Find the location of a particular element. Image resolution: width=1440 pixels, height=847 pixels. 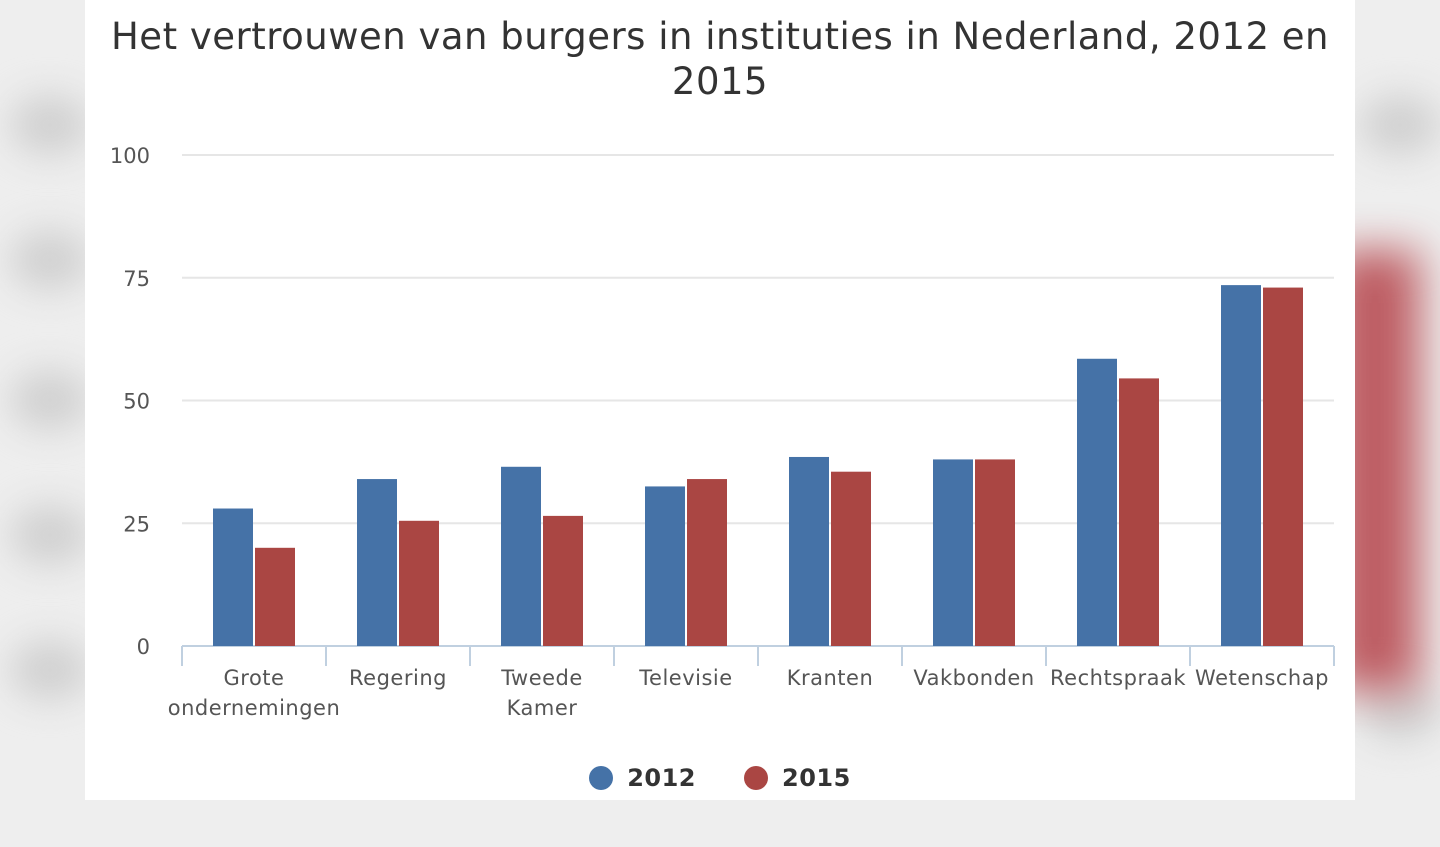

x-category-label: Regering is located at coordinates (398, 678).